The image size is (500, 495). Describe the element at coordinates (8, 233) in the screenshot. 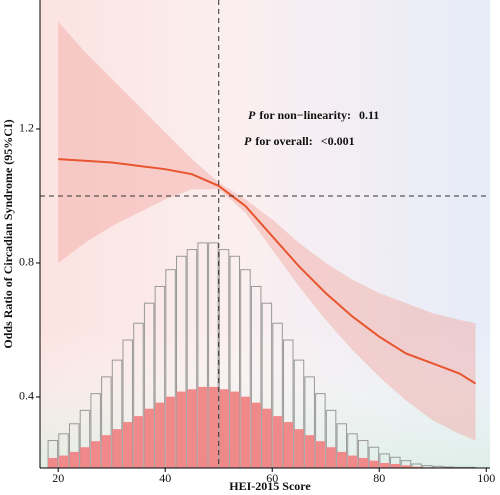

I see `y-axis-title: Odds Ratio of Circadian Syndrome (95%CI)` at that location.